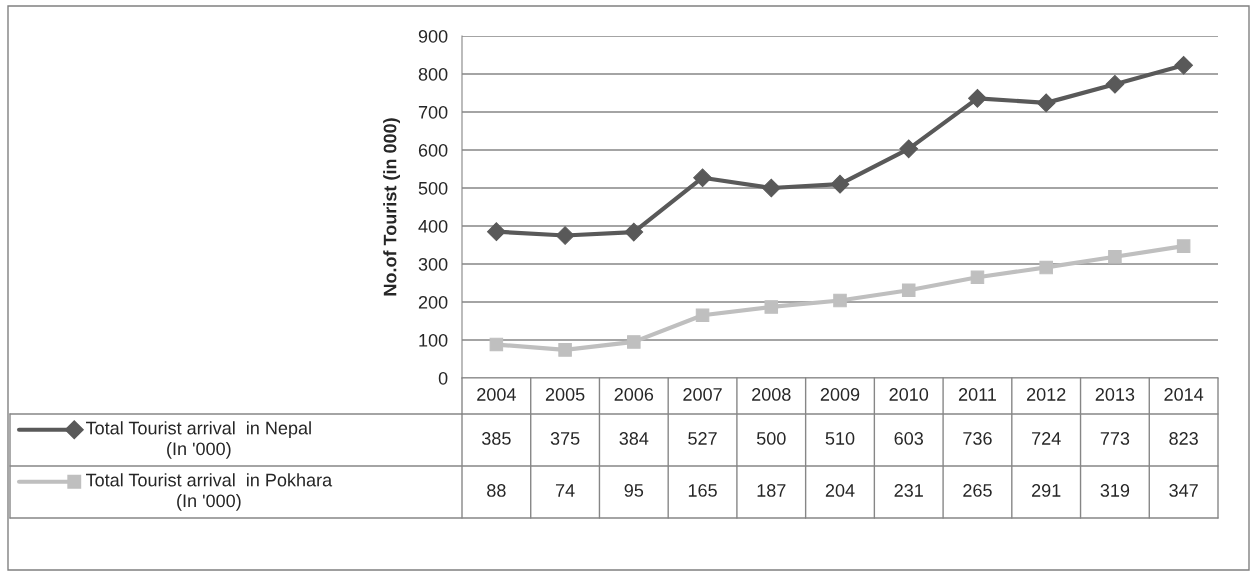 This screenshot has height=576, width=1257. What do you see at coordinates (1184, 394) in the screenshot?
I see `x-tick-label: 2014` at bounding box center [1184, 394].